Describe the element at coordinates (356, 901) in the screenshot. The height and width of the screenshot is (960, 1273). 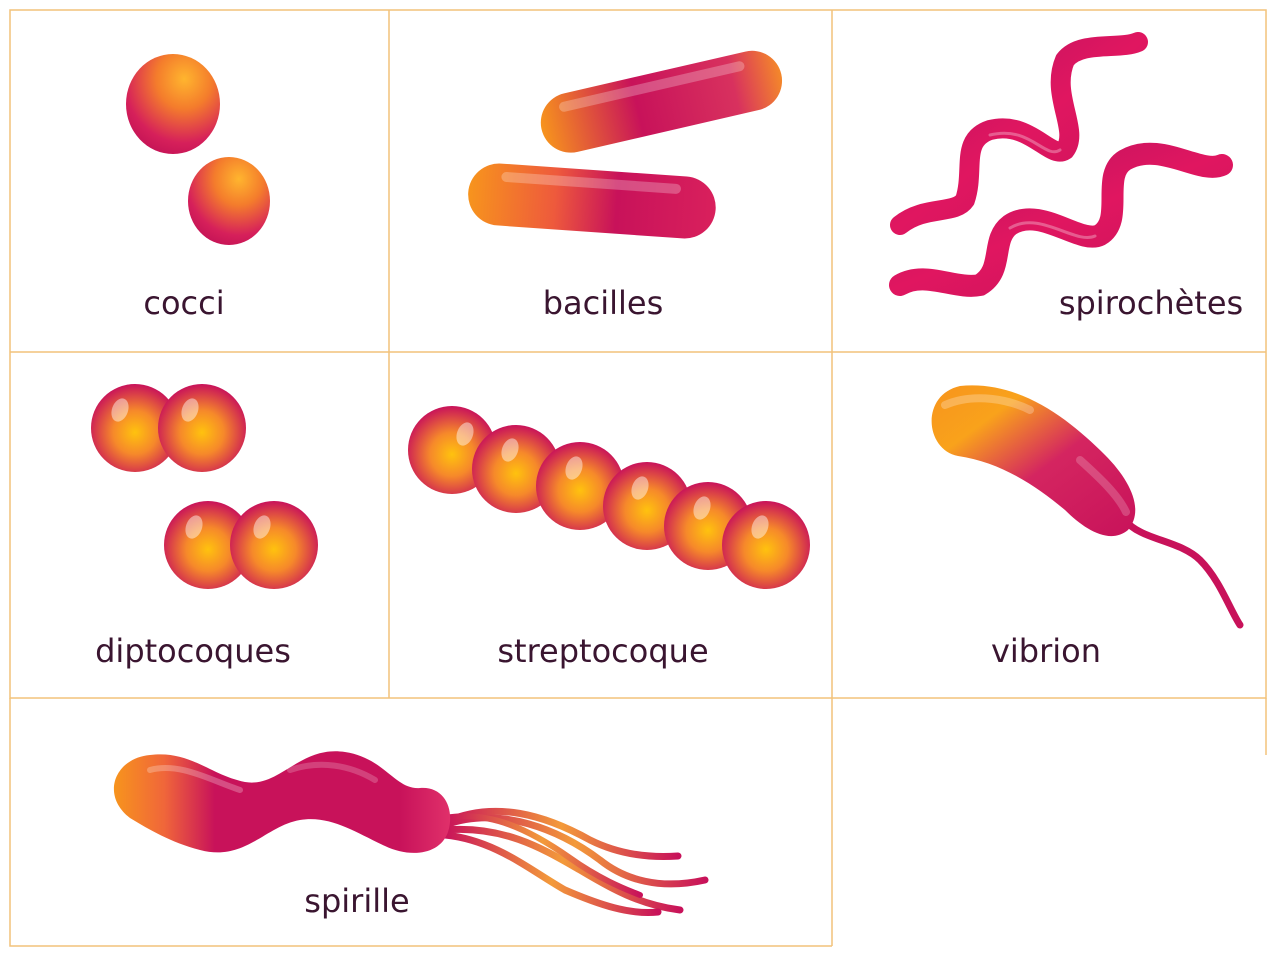
I see `label-spirille: spirille` at that location.